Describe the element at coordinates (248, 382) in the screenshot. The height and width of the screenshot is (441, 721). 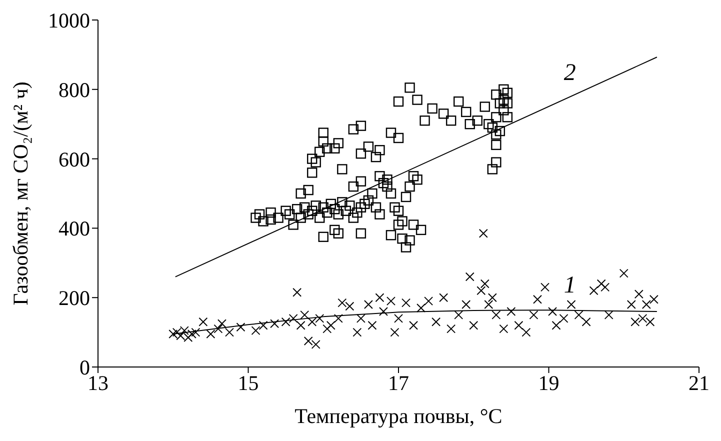
I see `x-tick-label: 15` at that location.